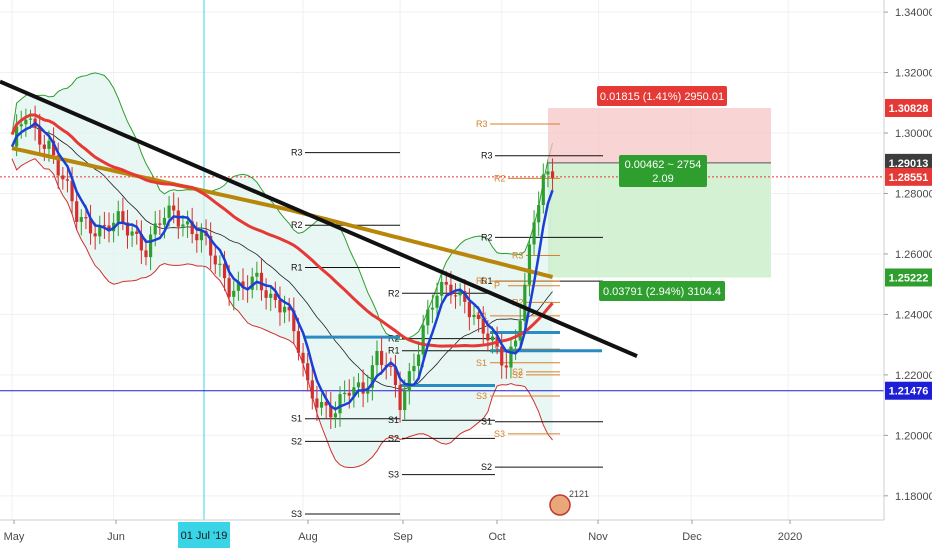 The height and width of the screenshot is (550, 932). Describe the element at coordinates (913, 436) in the screenshot. I see `price-tick-label: 1.20000` at that location.